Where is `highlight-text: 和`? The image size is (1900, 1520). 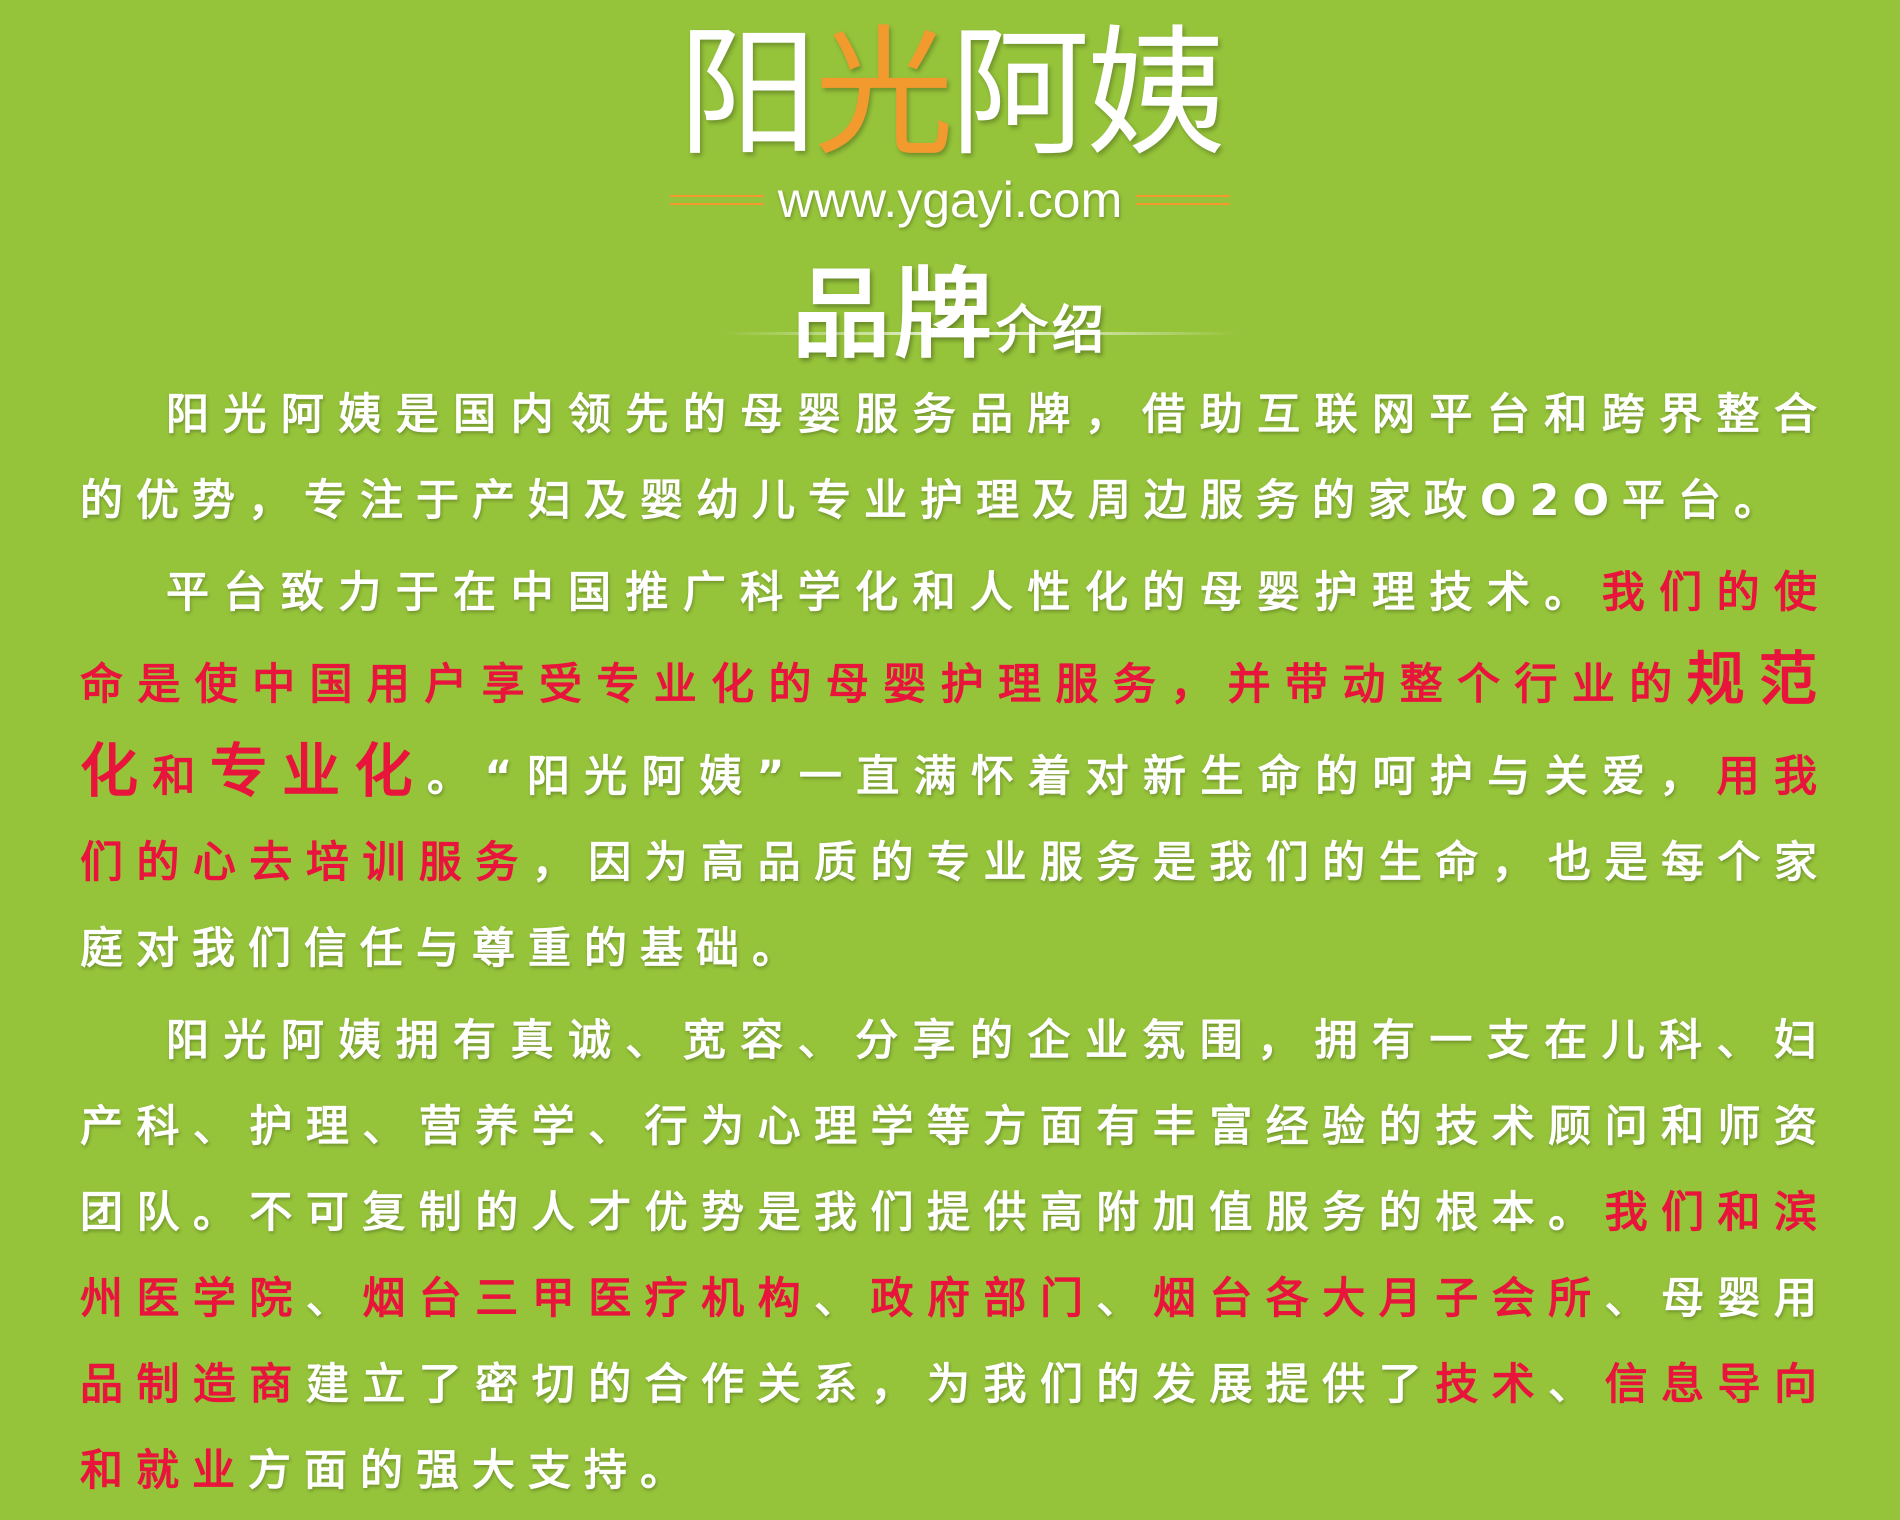
highlight-text: 和 is located at coordinates (181, 777).